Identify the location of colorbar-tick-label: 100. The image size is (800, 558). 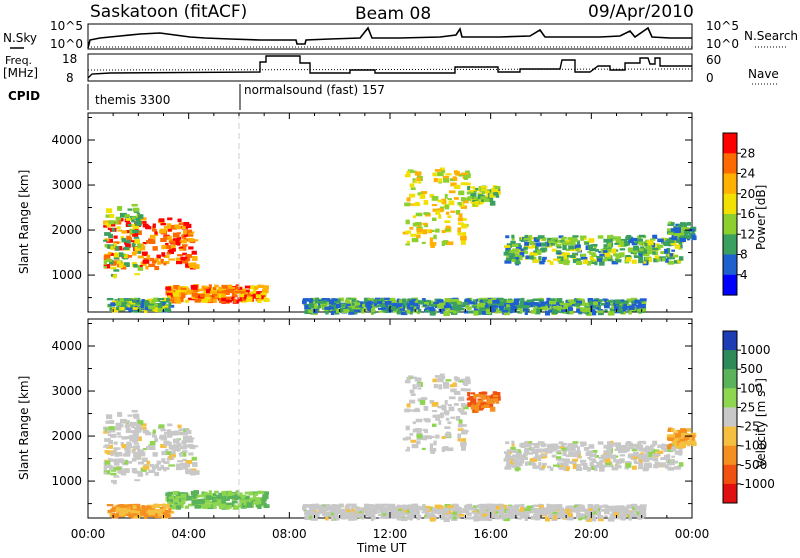
(751, 388).